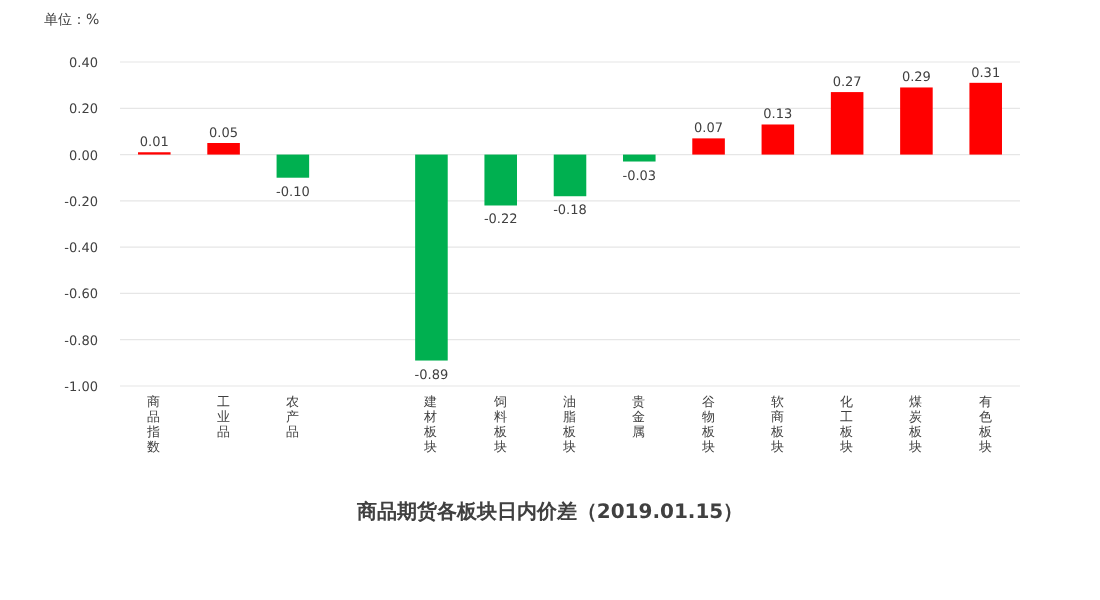 This screenshot has width=1100, height=600. Describe the element at coordinates (549, 512) in the screenshot. I see `text: 商品期货各板块日内价差（2019.01.15）` at that location.